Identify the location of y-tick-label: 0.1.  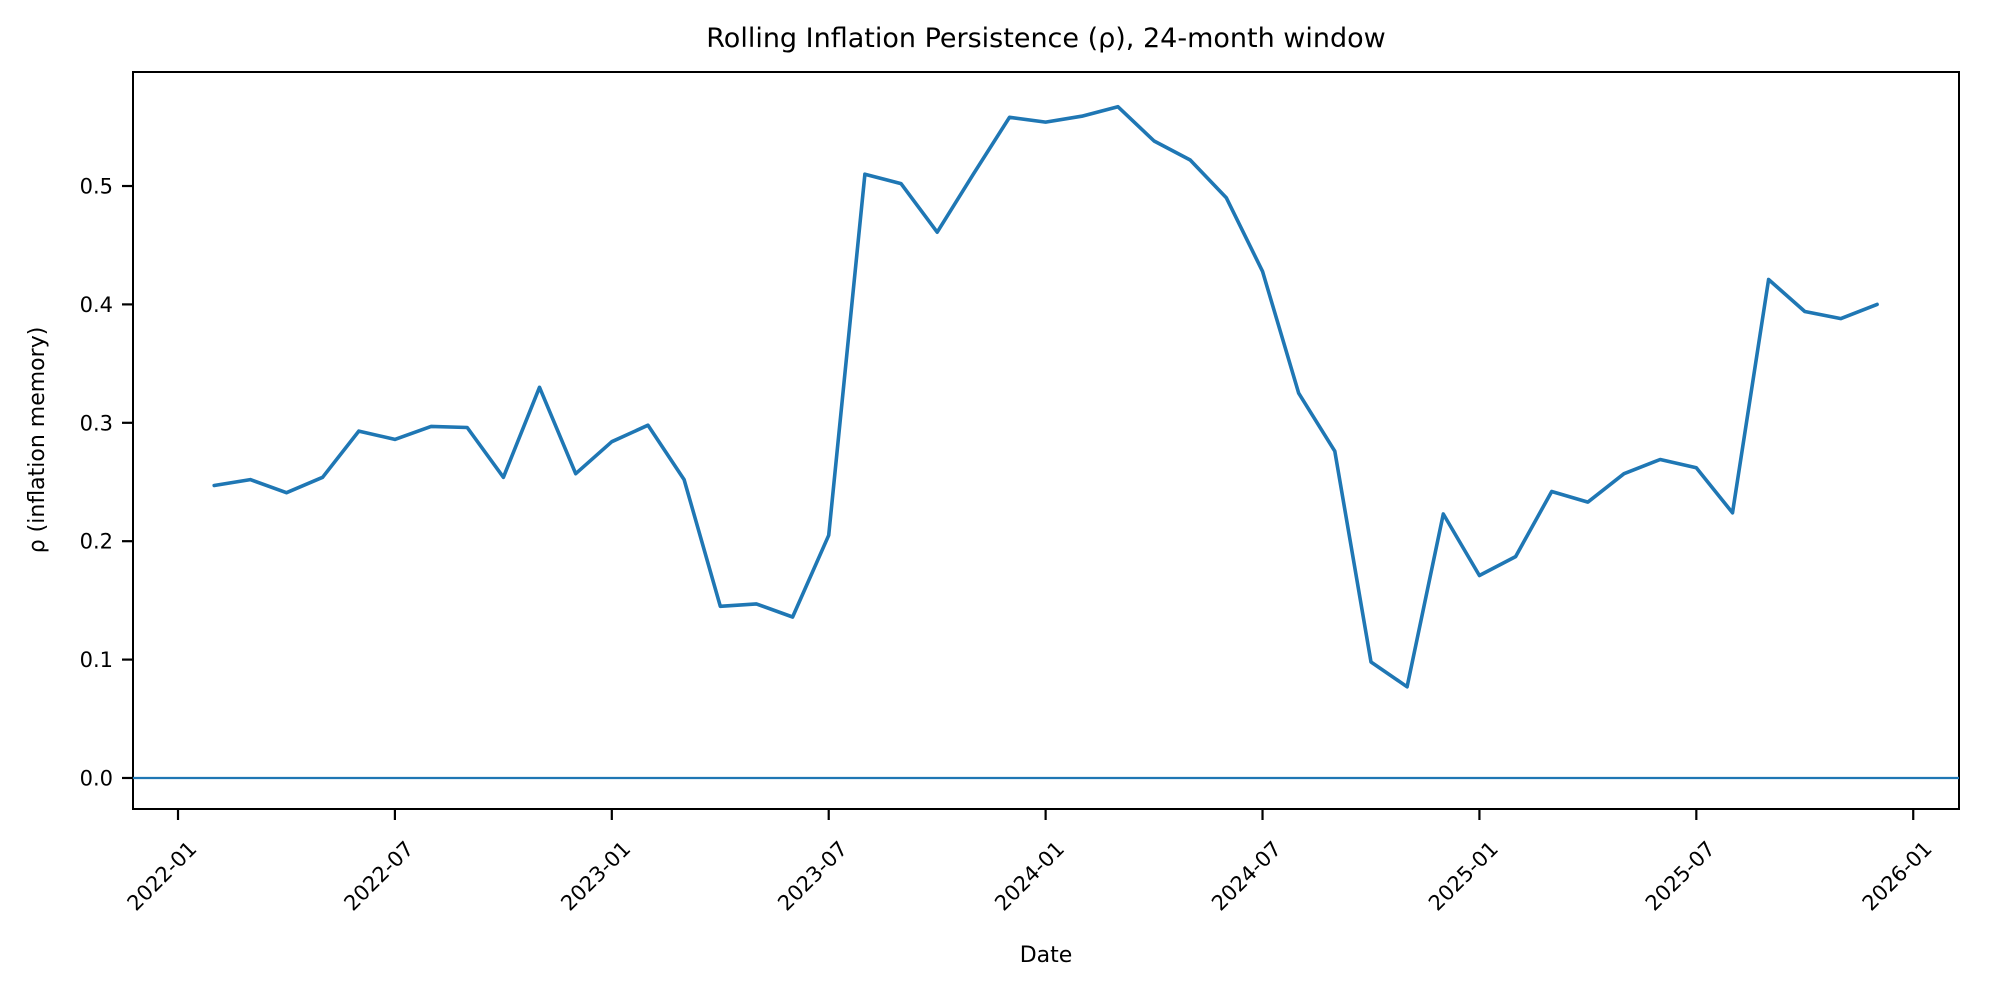
(96, 660).